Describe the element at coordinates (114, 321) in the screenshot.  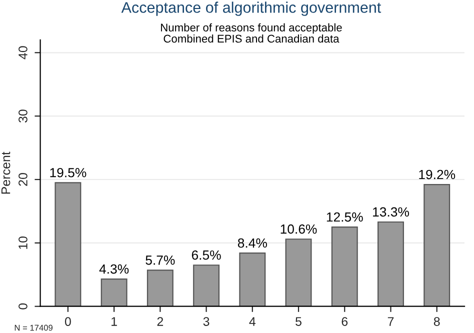
I see `x-tick-label: 1` at that location.